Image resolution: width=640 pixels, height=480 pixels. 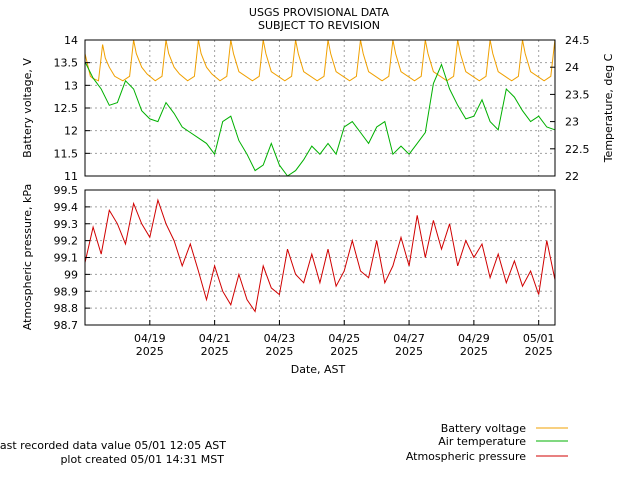 What do you see at coordinates (577, 149) in the screenshot?
I see `temperature-tick-label: 22.5` at bounding box center [577, 149].